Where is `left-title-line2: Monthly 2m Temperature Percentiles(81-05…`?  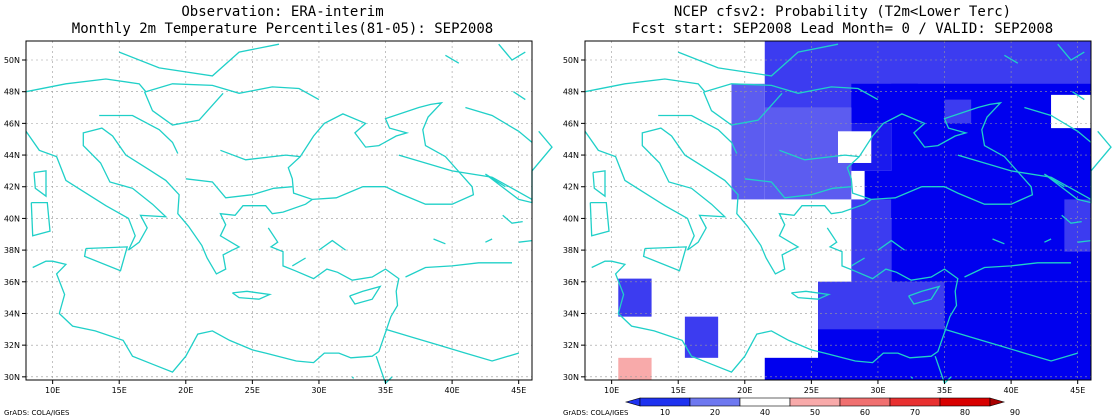 left-title-line2: Monthly 2m Temperature Percentiles(81-05… is located at coordinates (282, 29).